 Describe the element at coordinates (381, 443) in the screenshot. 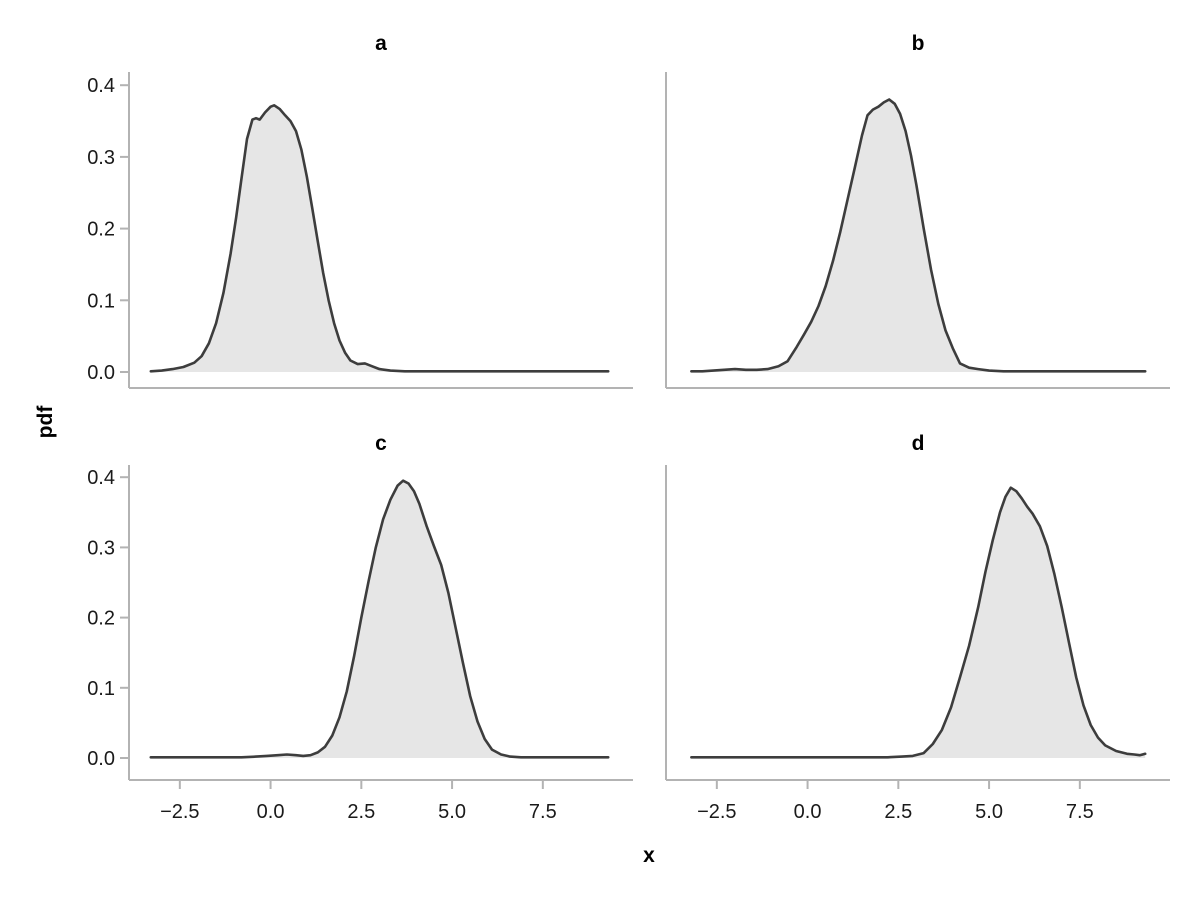

I see `panel-c-title: c` at that location.